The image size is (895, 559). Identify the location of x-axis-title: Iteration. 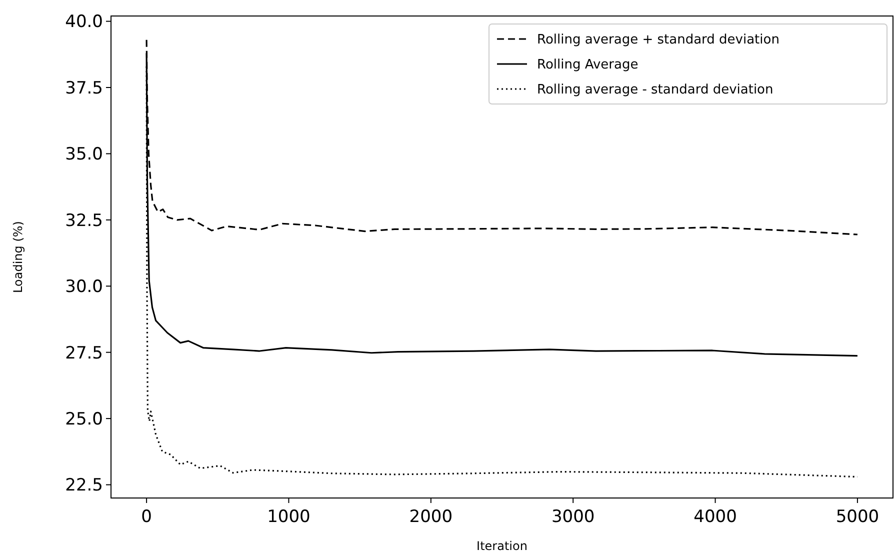
(502, 546).